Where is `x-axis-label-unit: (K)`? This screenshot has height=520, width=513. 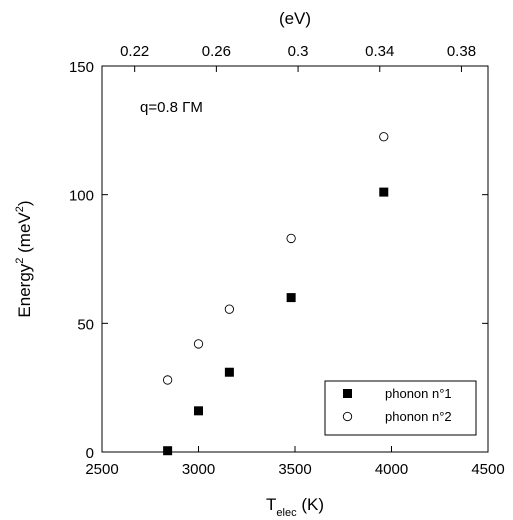 x-axis-label-unit: (K) is located at coordinates (310, 504).